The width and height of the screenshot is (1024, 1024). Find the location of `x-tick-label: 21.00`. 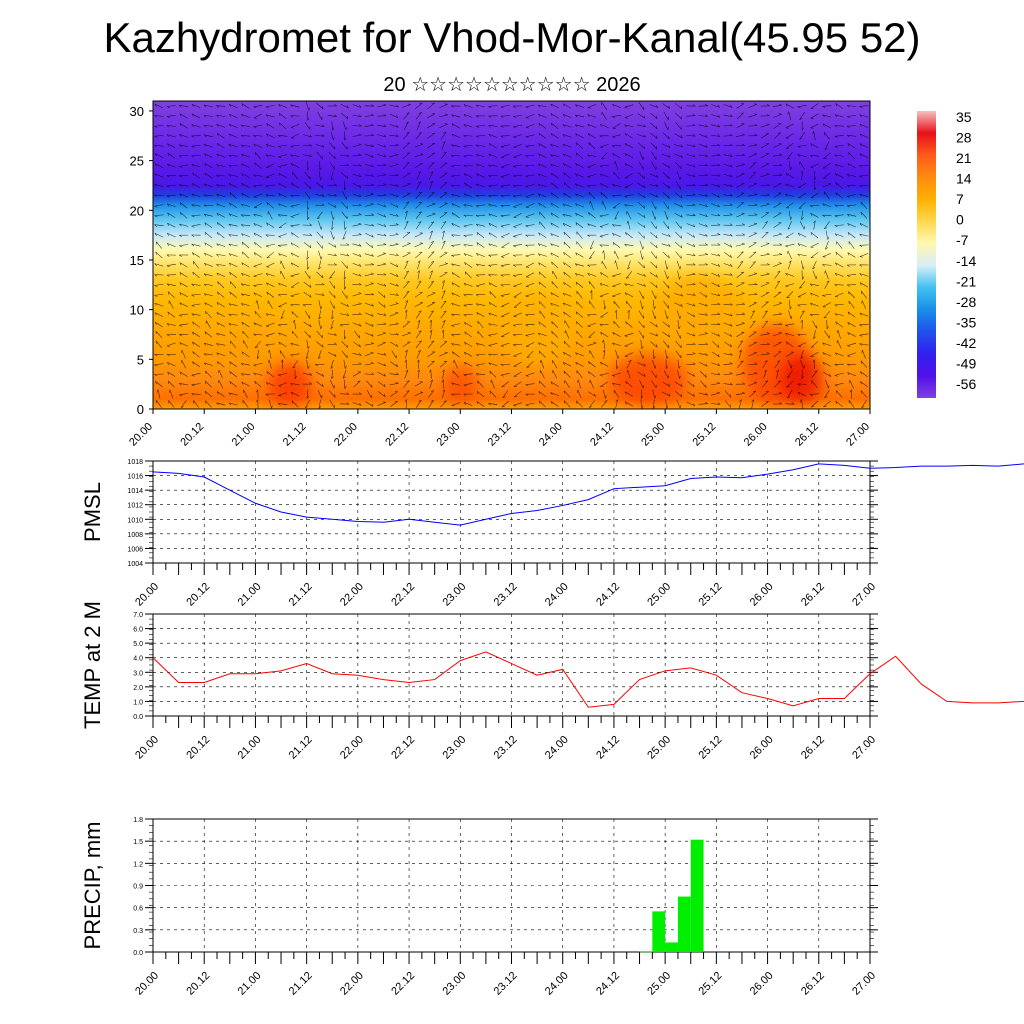

x-tick-label: 21.00 is located at coordinates (244, 435).